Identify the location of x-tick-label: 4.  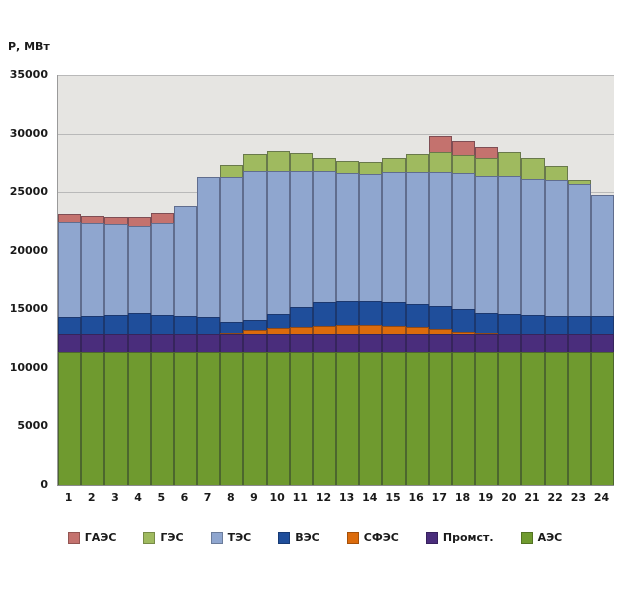
(138, 497).